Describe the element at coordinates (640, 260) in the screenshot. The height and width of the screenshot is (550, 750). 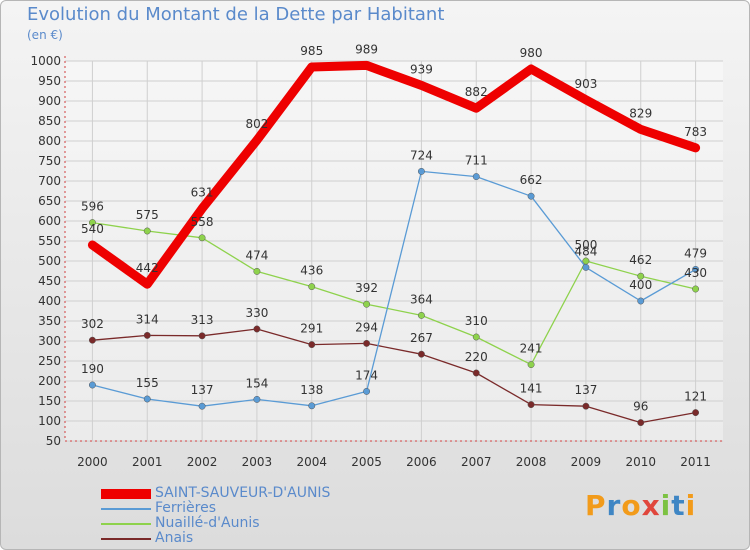
I see `data-label: 462` at that location.